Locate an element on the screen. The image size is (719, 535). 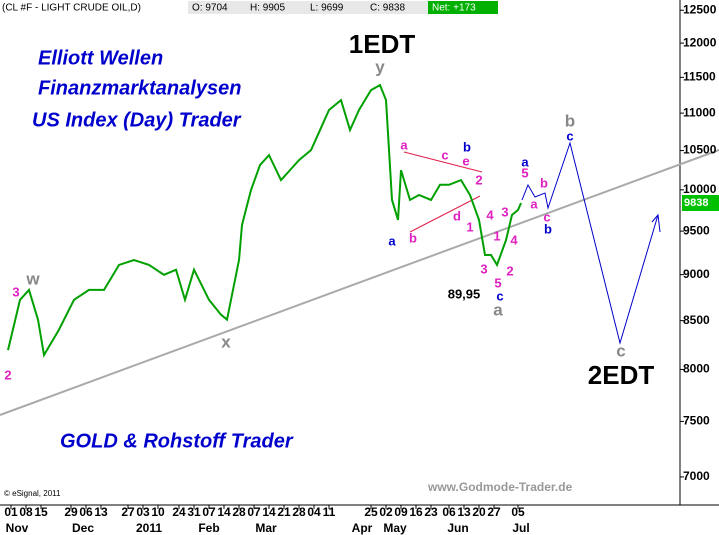
month-label: Jun is located at coordinates (457, 528).